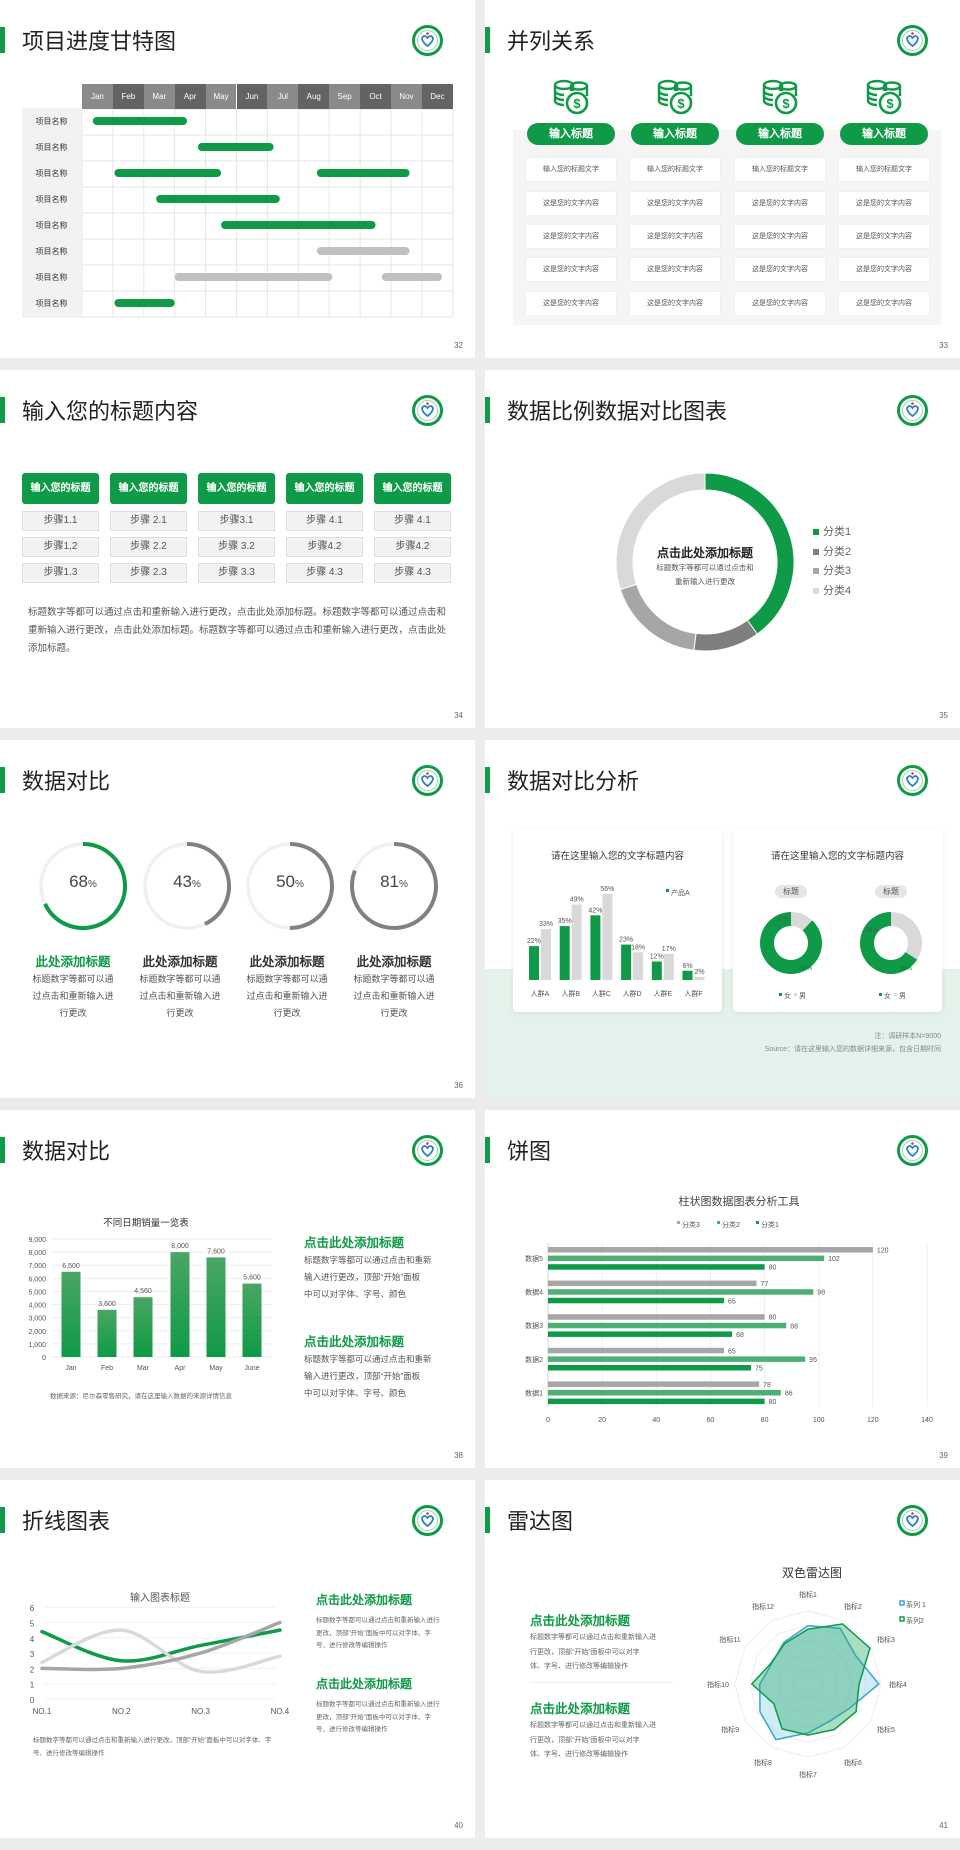 The image size is (960, 1850). Describe the element at coordinates (60, 521) in the screenshot. I see `step-box: 步骤1.1` at that location.